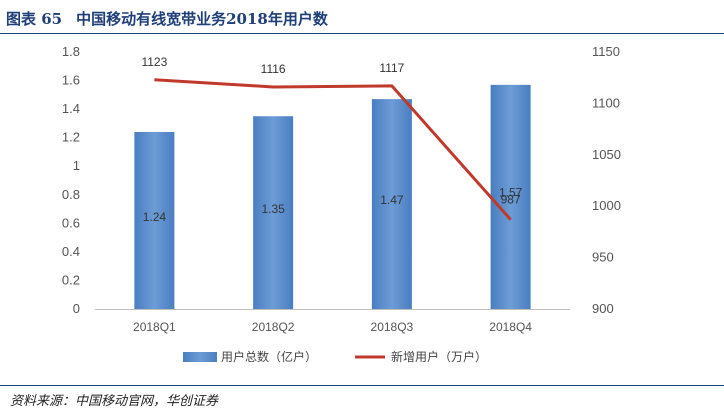  I want to click on x-axis-tick-label: 2018Q1, so click(154, 327).